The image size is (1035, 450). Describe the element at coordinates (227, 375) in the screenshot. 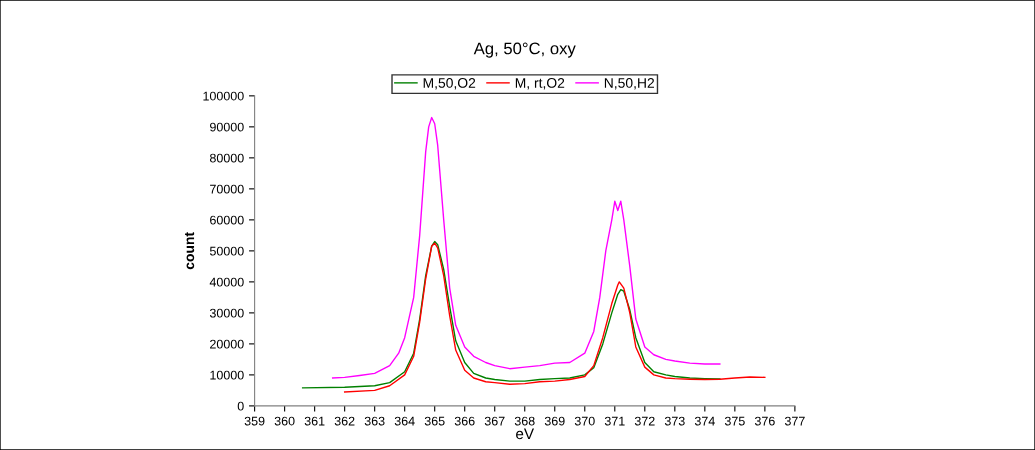

I see `y-tick-label: 10000` at that location.